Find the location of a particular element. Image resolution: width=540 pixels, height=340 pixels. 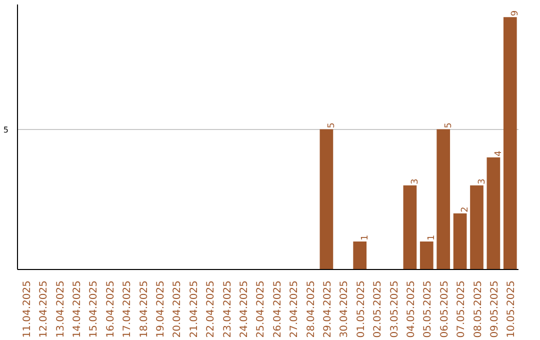

x-tick-label: 07.05.2025 is located at coordinates (462, 309).